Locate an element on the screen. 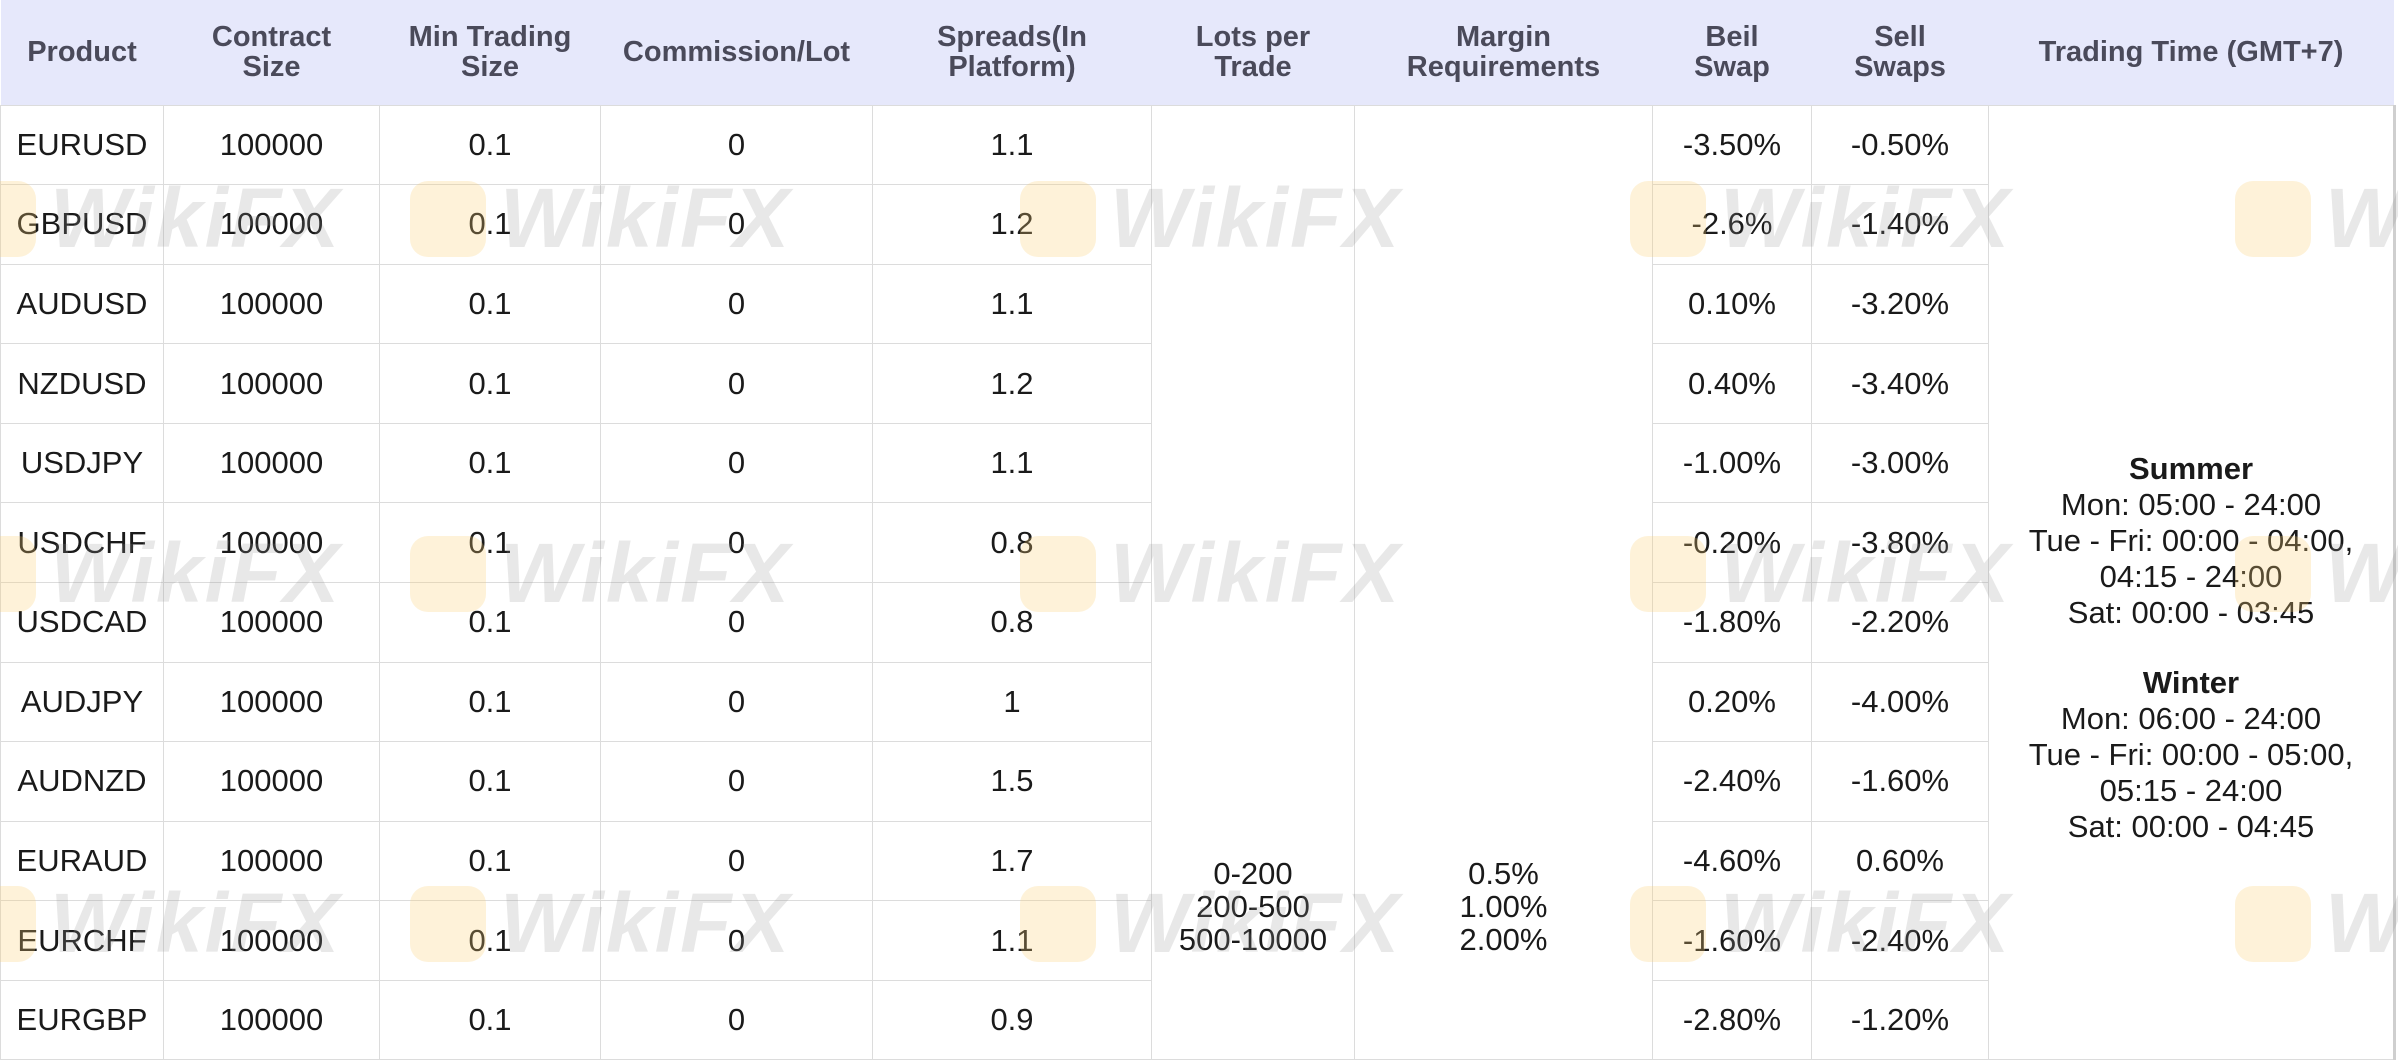  table-row: AUDUSD 100000 0.1 0 1.1 0.10% -3.20% is located at coordinates (1197, 304).